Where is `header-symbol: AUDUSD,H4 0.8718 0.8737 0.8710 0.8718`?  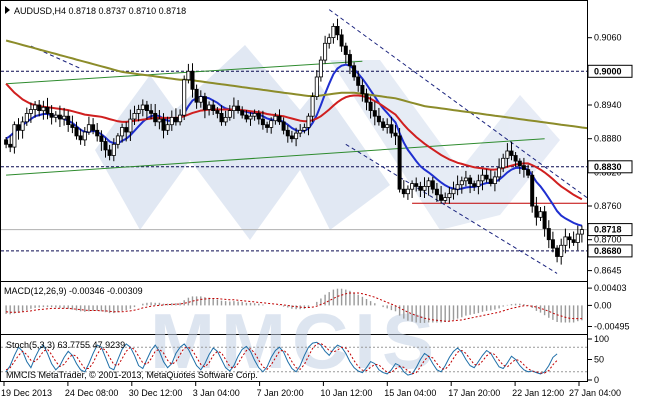 header-symbol: AUDUSD,H4 0.8718 0.8737 0.8710 0.8718 is located at coordinates (95, 11).